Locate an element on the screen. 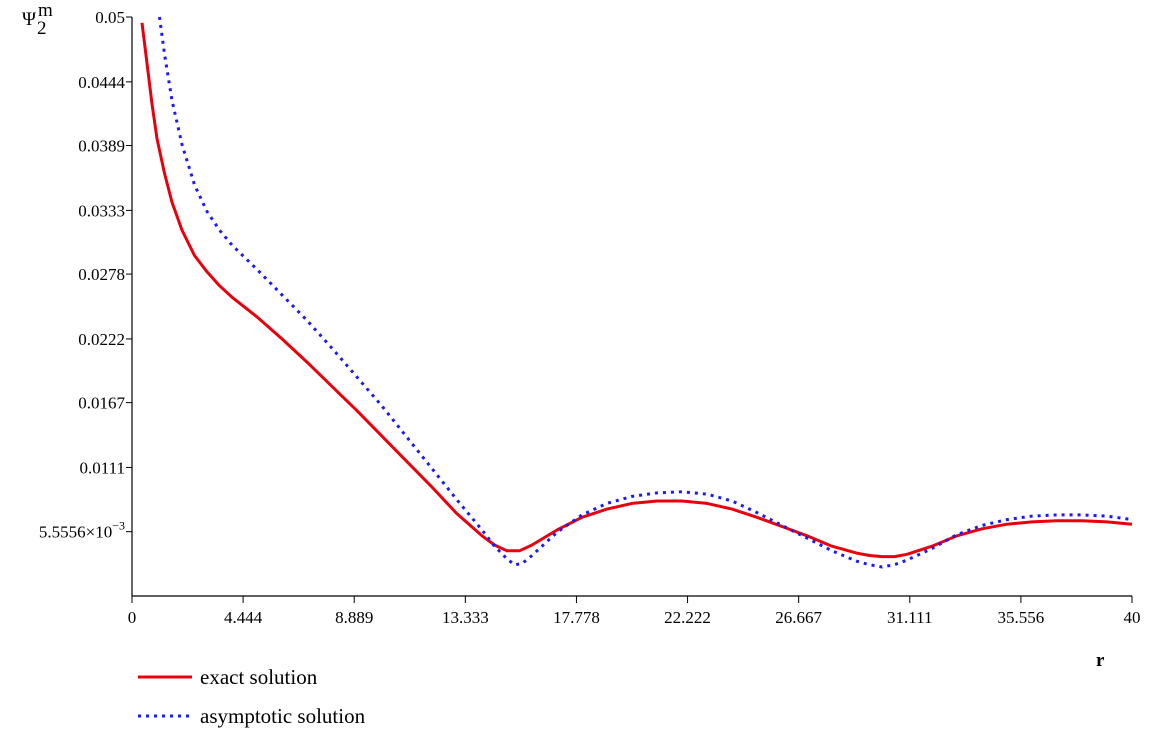 The height and width of the screenshot is (731, 1156). x-tick-label: 31.111 is located at coordinates (910, 617).